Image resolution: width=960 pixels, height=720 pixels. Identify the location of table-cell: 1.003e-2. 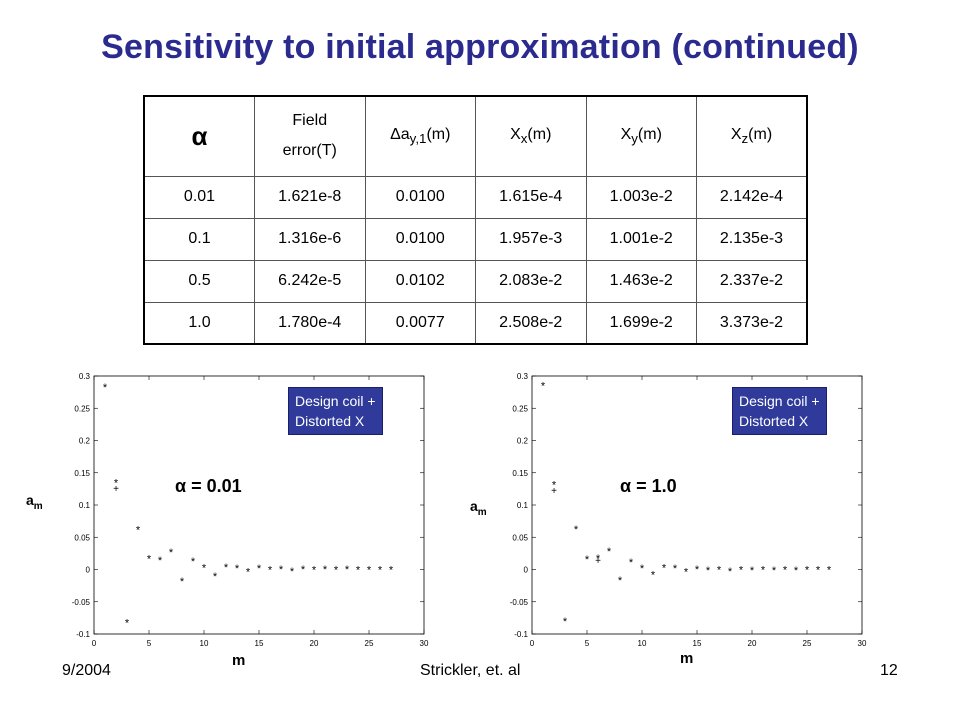
(641, 197).